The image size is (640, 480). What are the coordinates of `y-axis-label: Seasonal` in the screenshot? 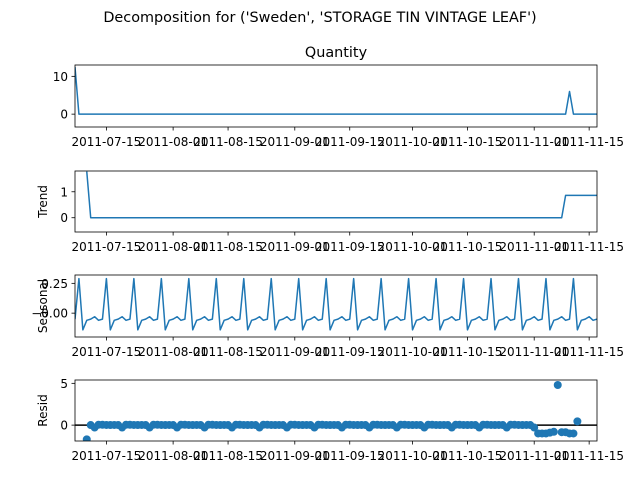 It's located at (43, 306).